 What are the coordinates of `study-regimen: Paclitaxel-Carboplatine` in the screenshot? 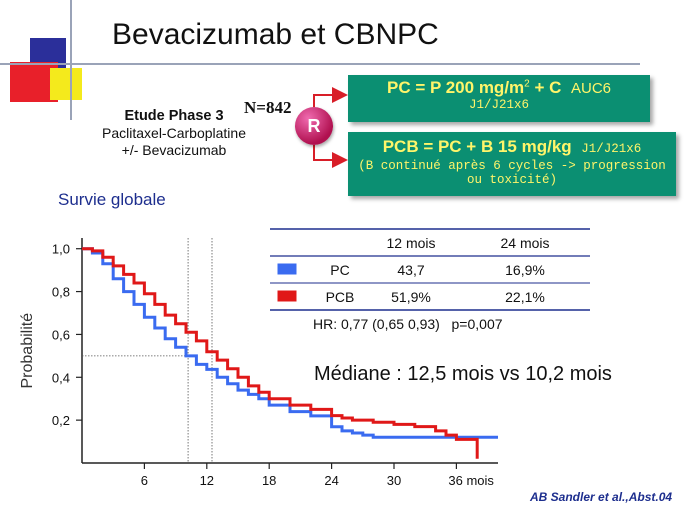 It's located at (174, 133).